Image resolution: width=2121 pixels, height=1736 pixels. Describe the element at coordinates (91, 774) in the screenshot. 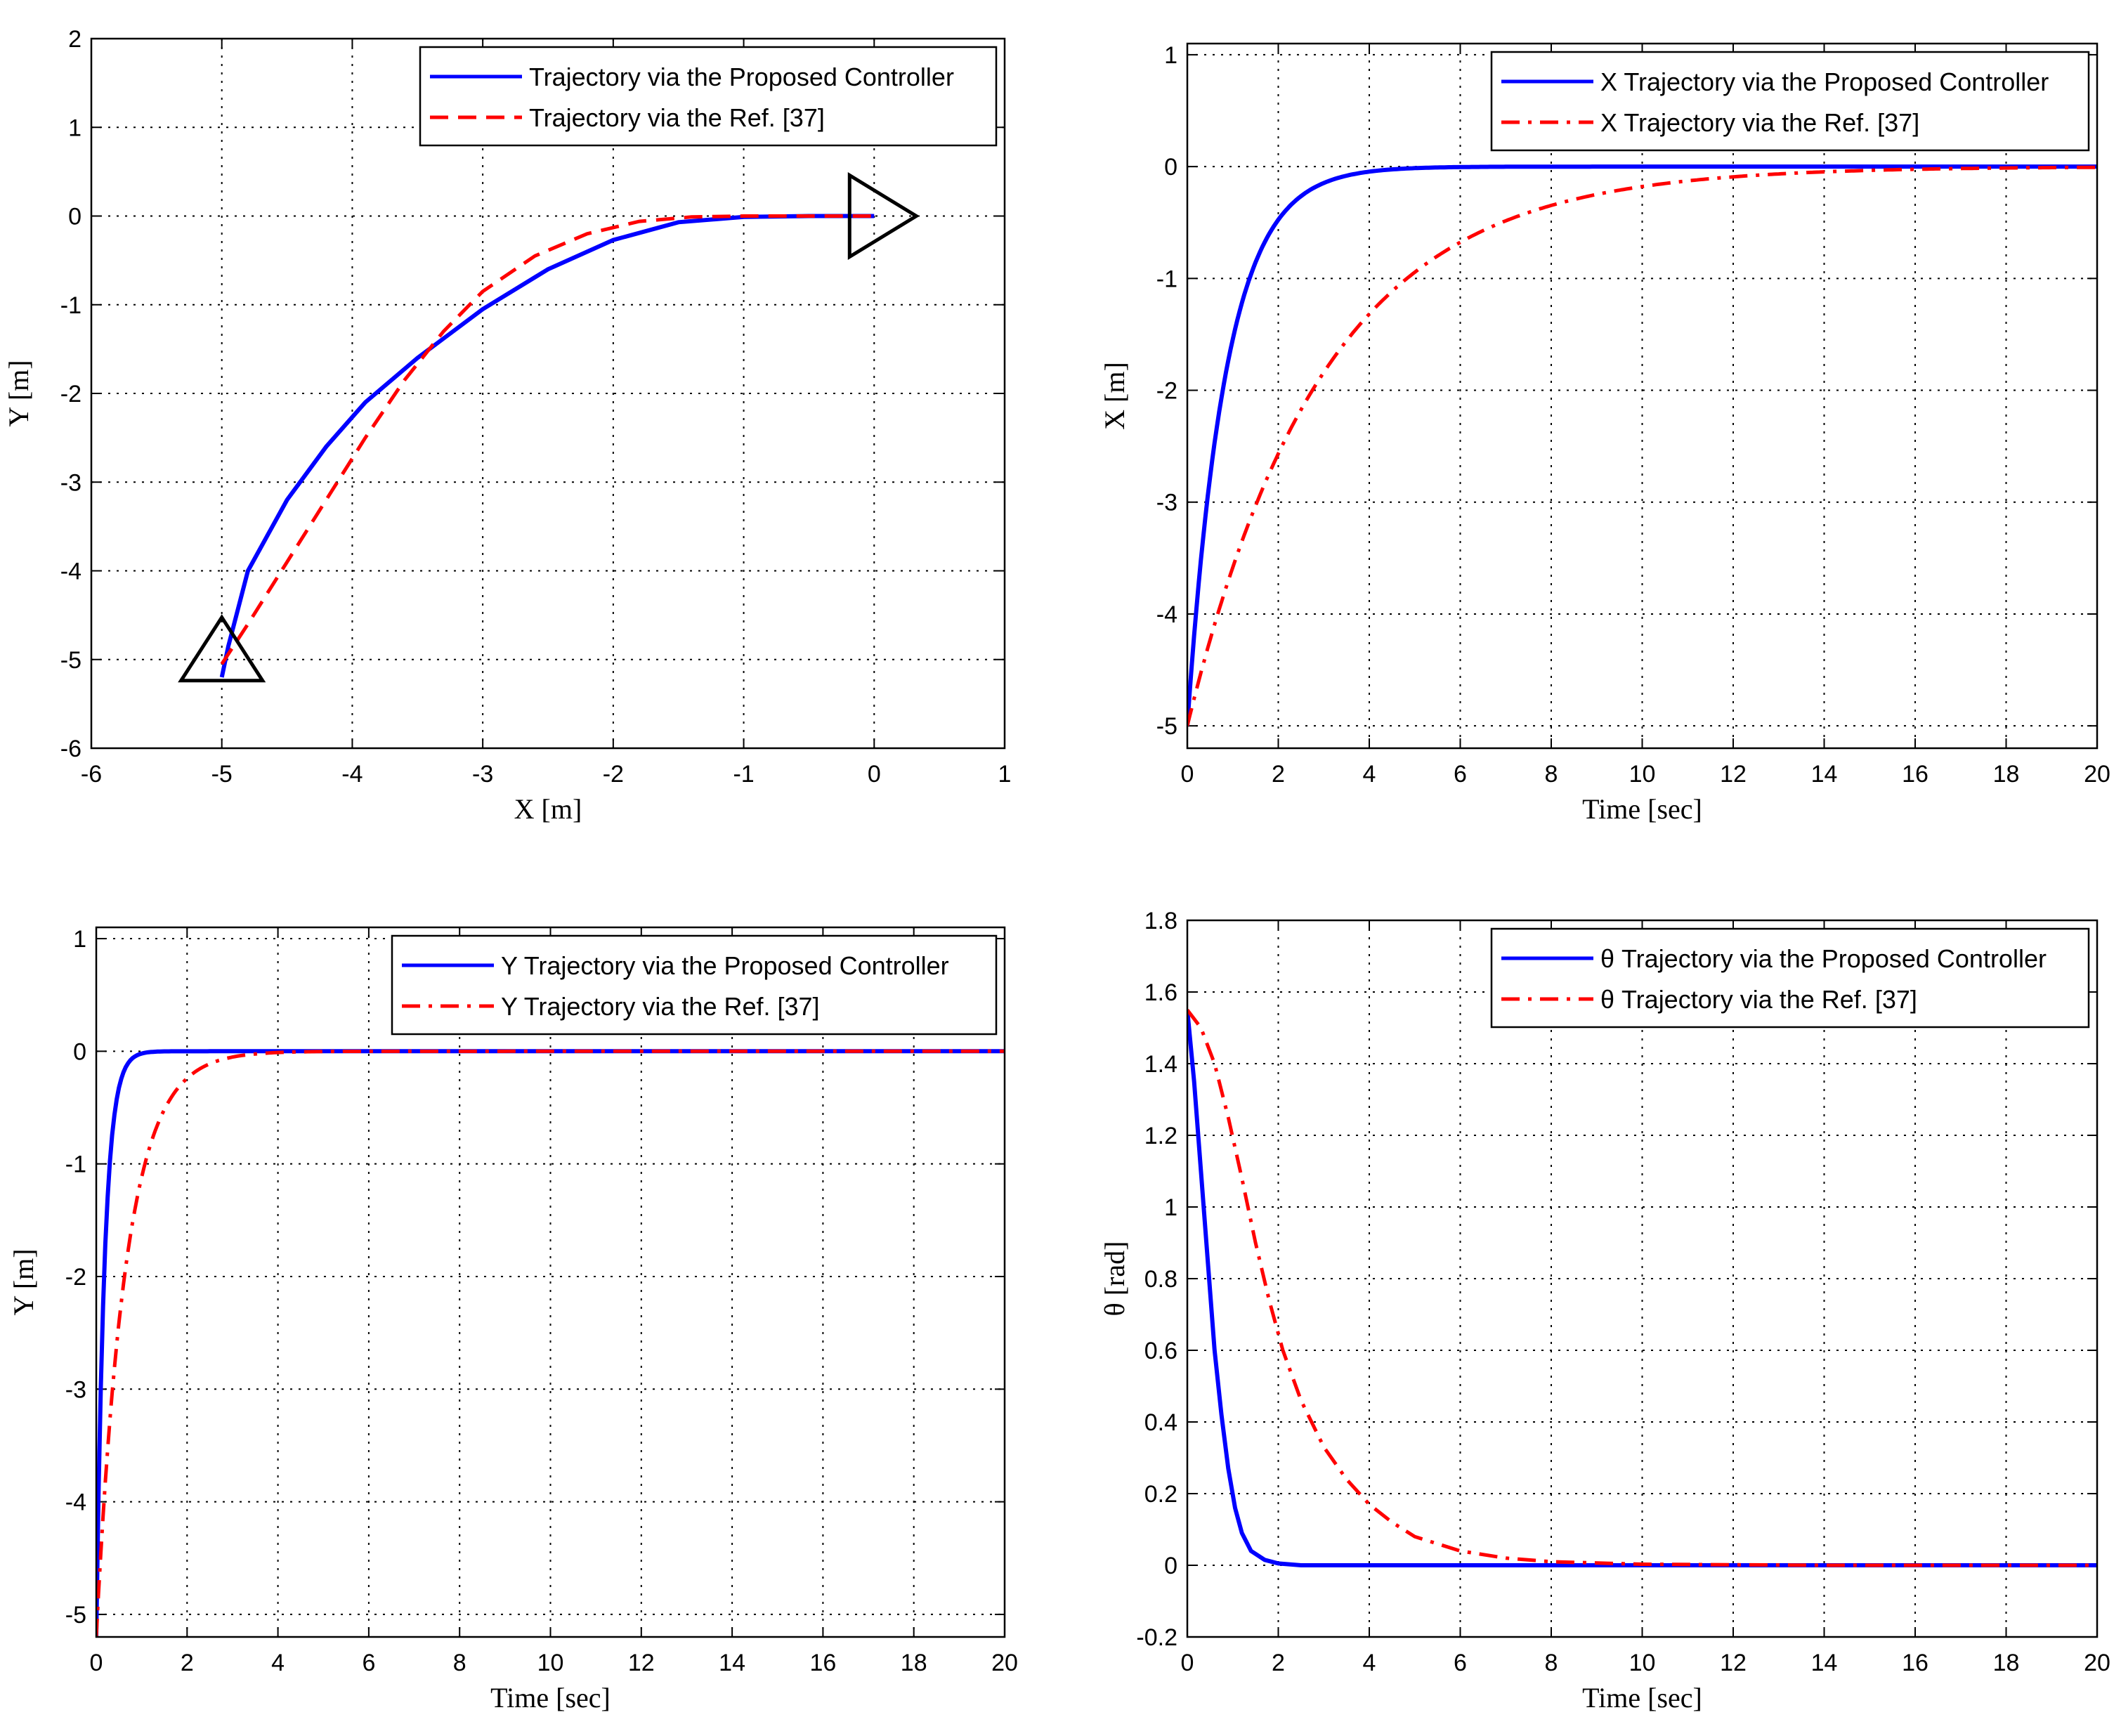

I see `x-tick-label: -6` at that location.